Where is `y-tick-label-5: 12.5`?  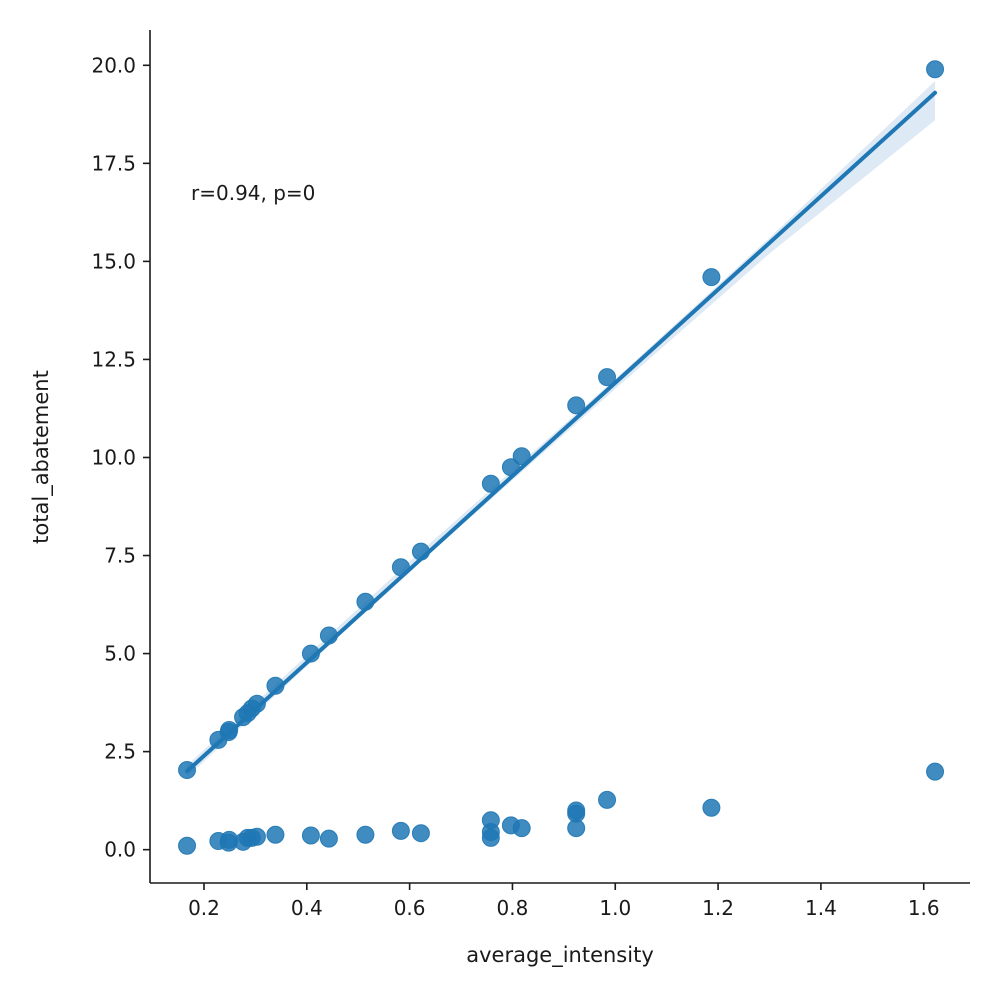
y-tick-label-5: 12.5 is located at coordinates (113, 359).